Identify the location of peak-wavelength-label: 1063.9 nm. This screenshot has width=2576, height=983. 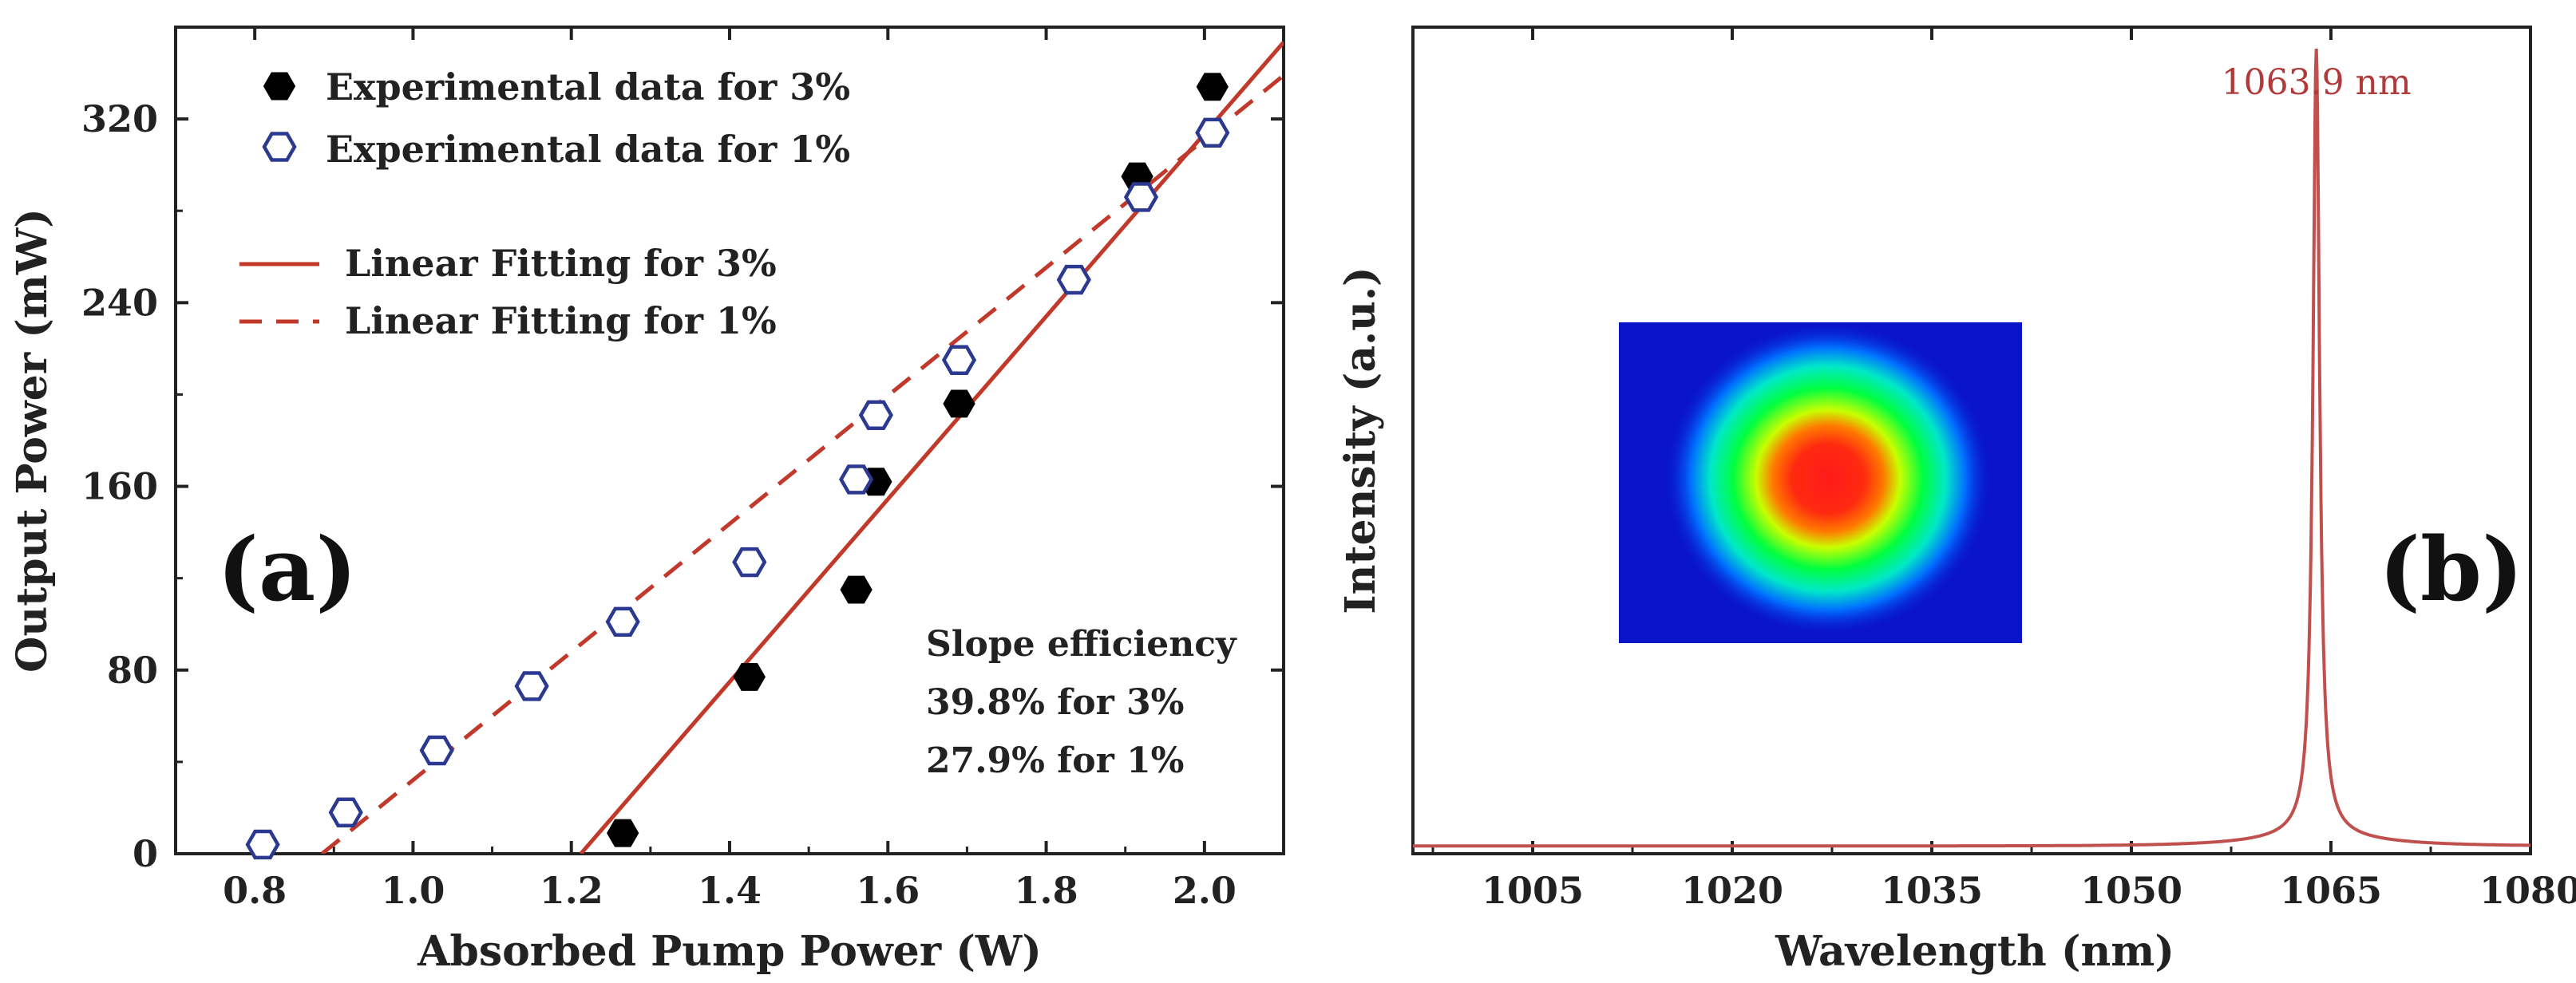
(2317, 82).